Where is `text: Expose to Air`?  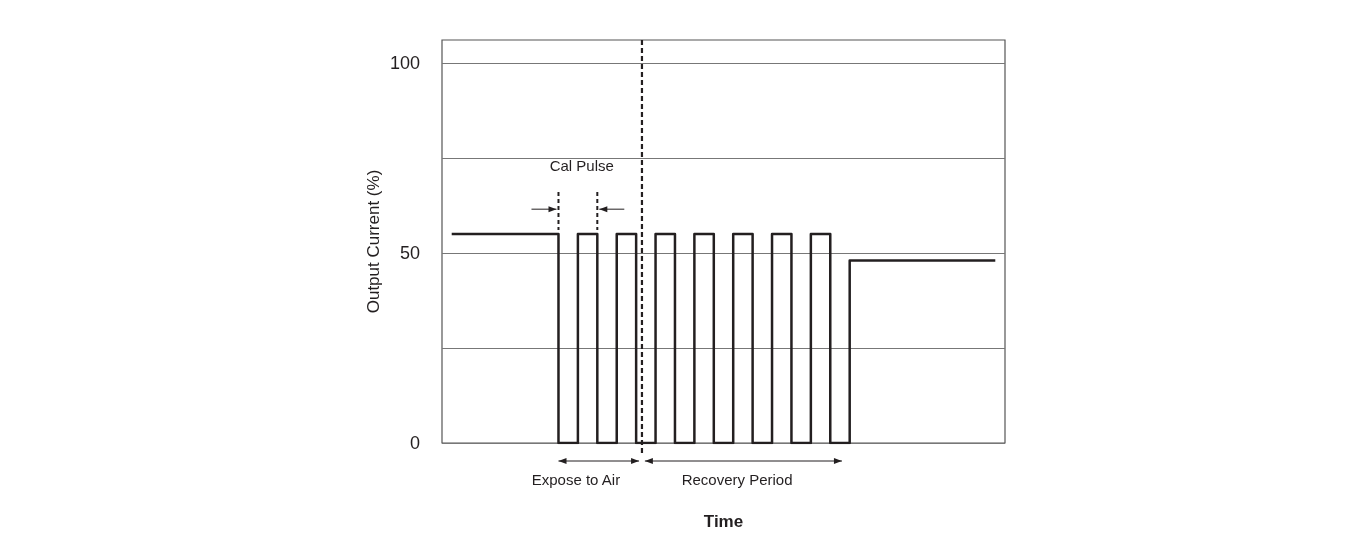 text: Expose to Air is located at coordinates (576, 479).